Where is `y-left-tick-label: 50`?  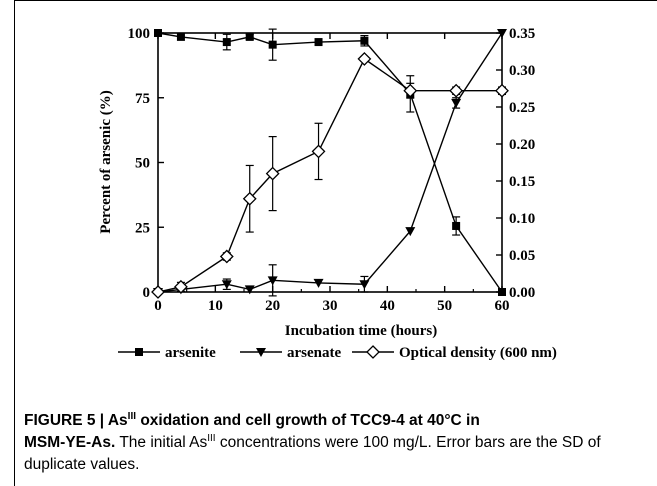 y-left-tick-label: 50 is located at coordinates (142, 164).